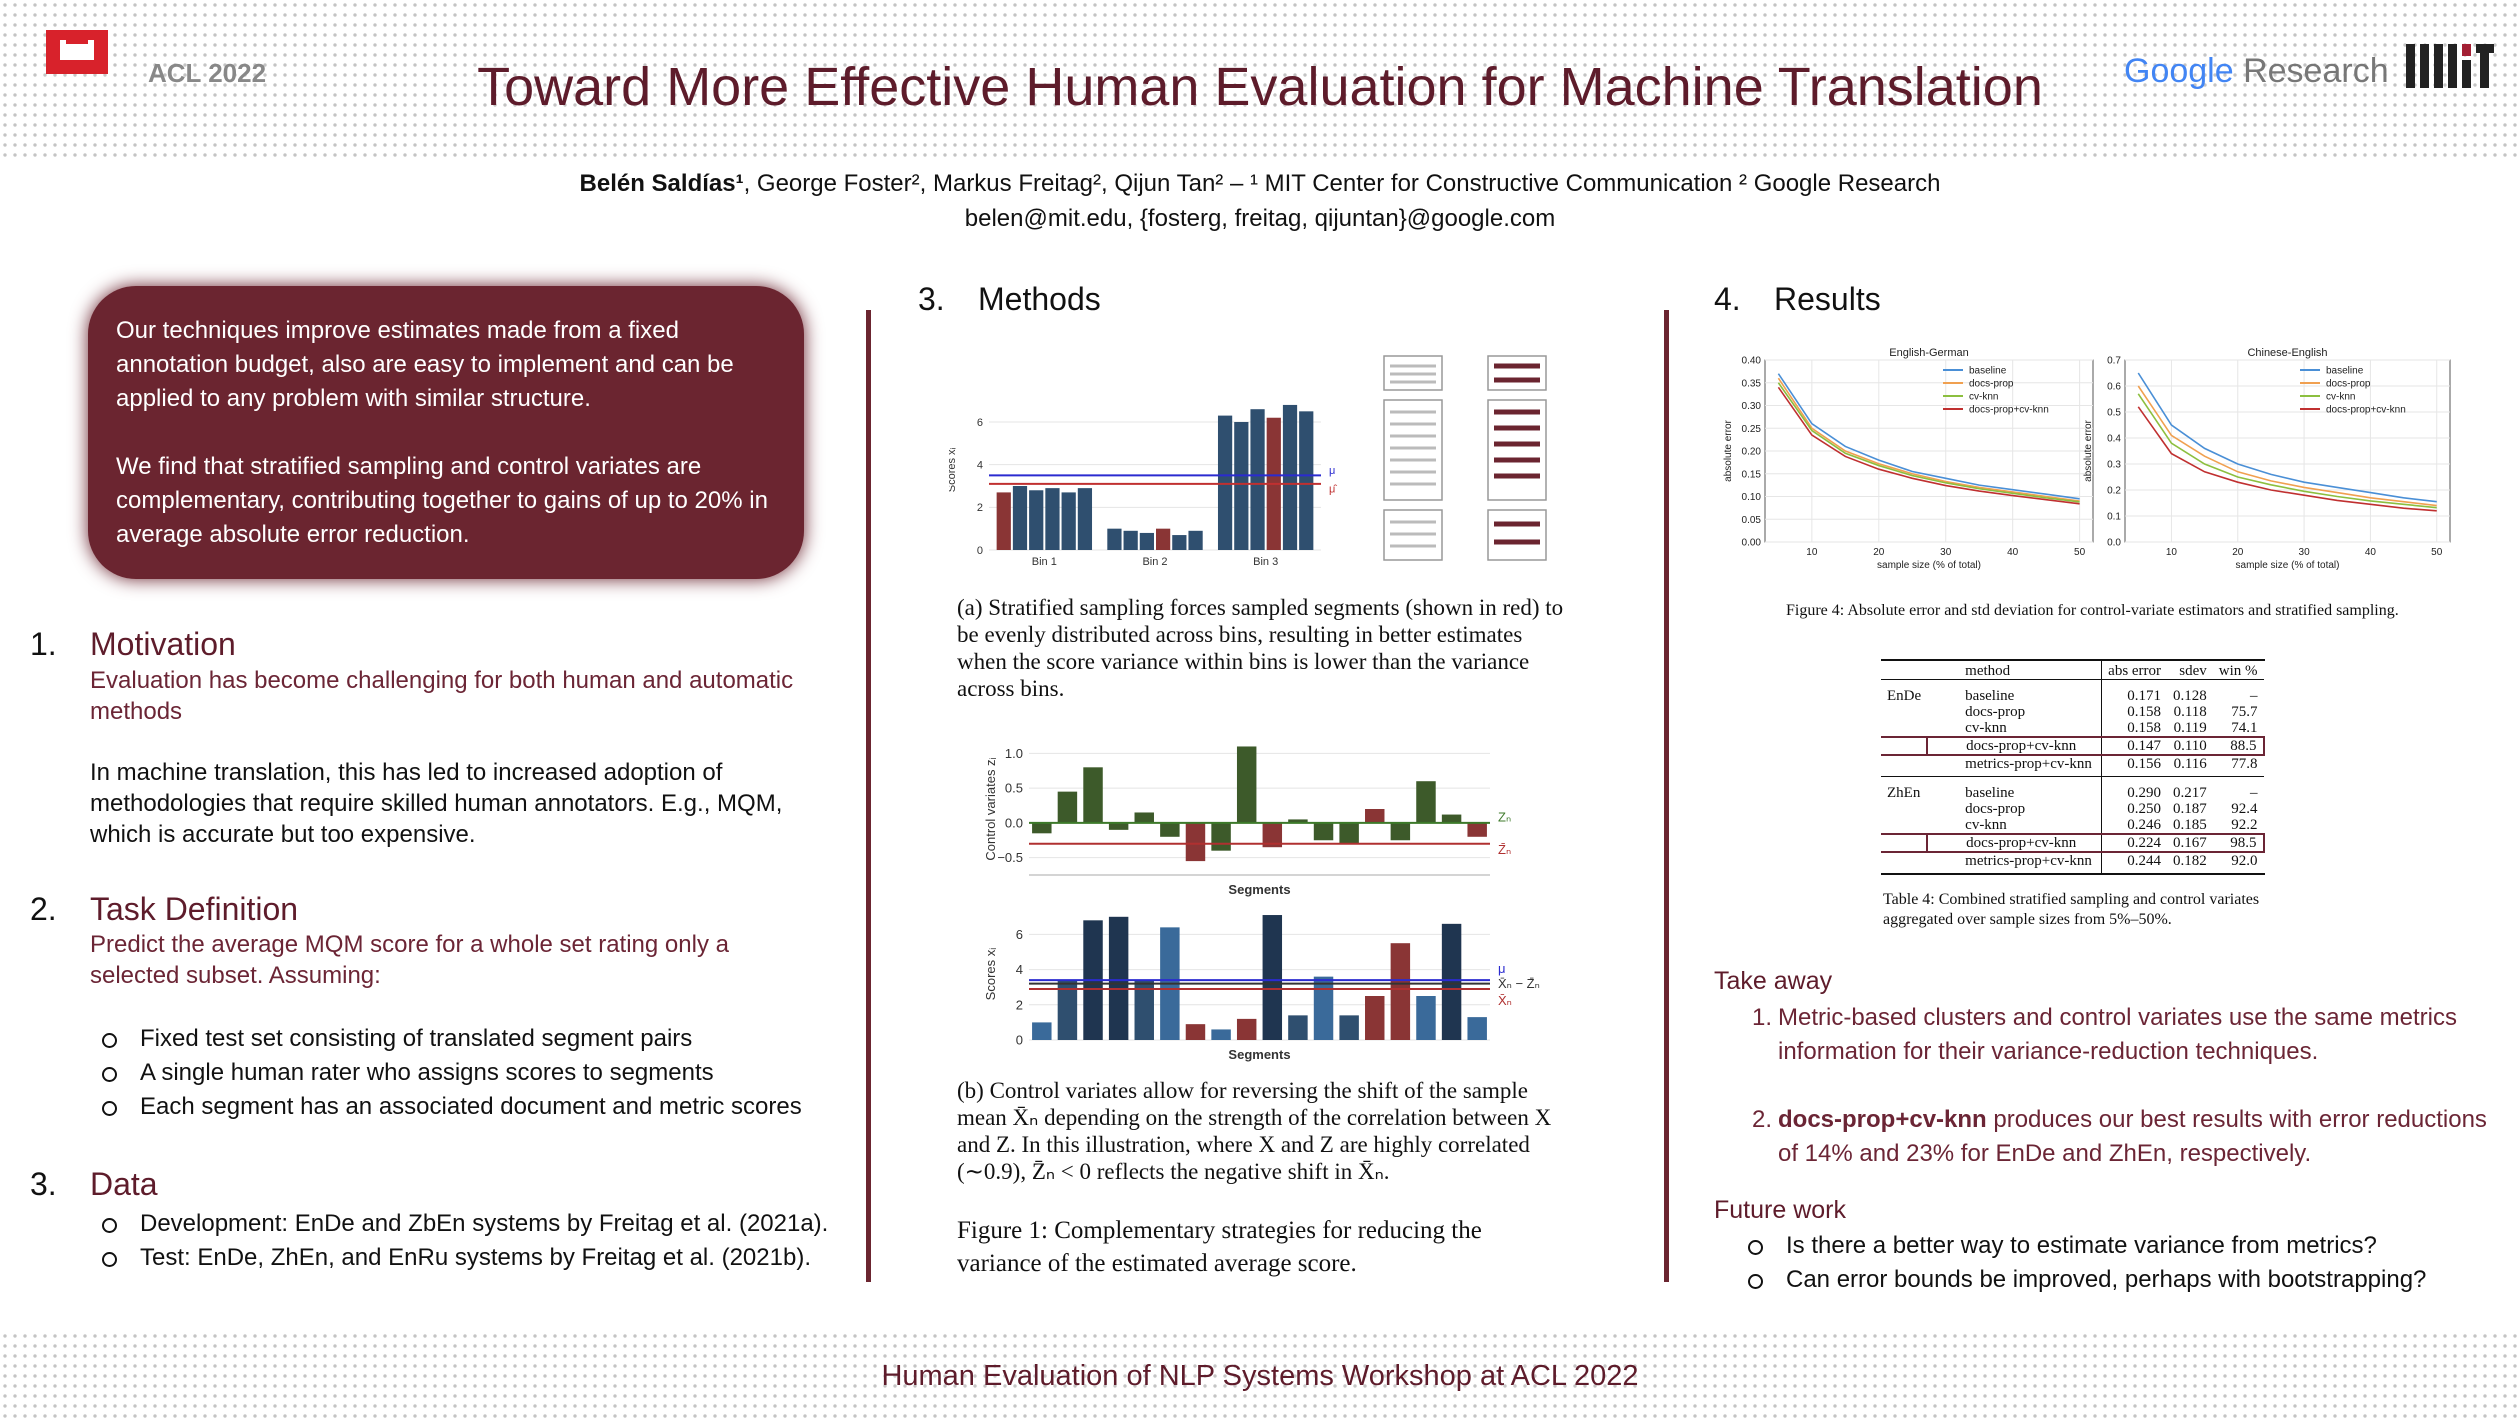  I want to click on acl-logo-icon, so click(77, 52).